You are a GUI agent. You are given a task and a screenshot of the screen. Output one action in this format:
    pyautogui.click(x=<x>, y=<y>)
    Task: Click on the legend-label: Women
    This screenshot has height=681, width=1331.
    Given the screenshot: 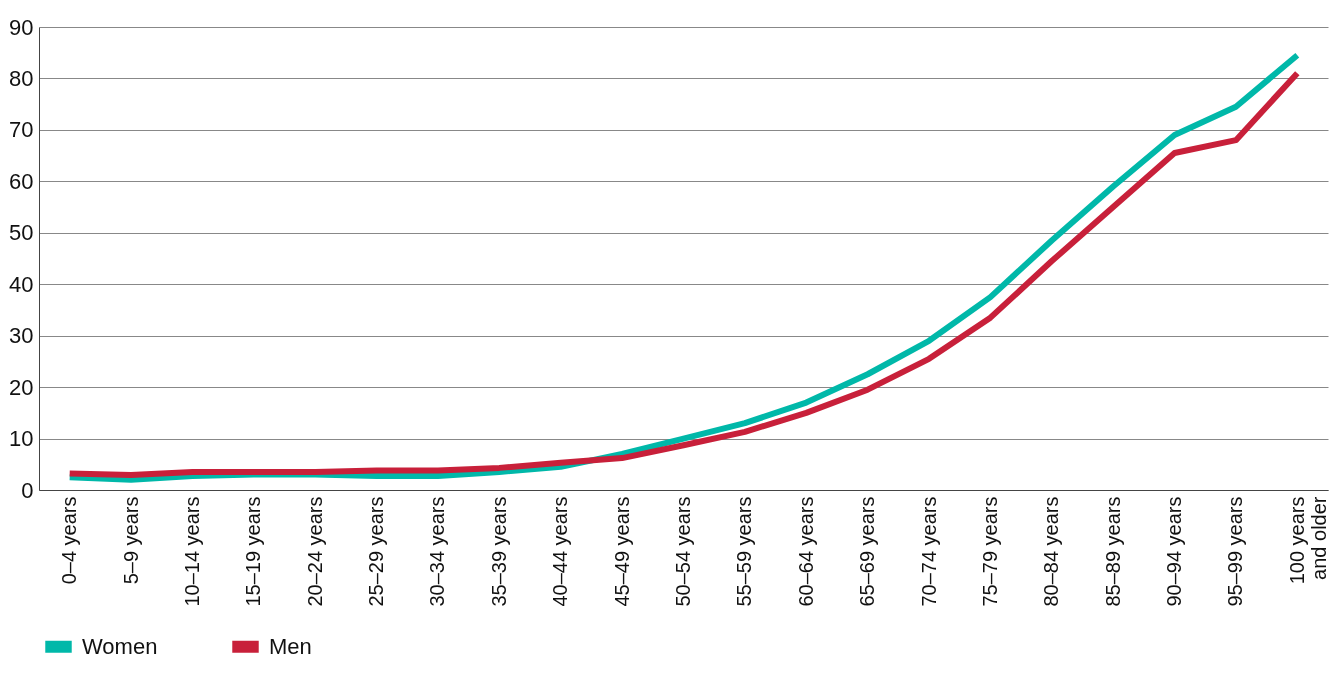 What is the action you would take?
    pyautogui.click(x=120, y=646)
    